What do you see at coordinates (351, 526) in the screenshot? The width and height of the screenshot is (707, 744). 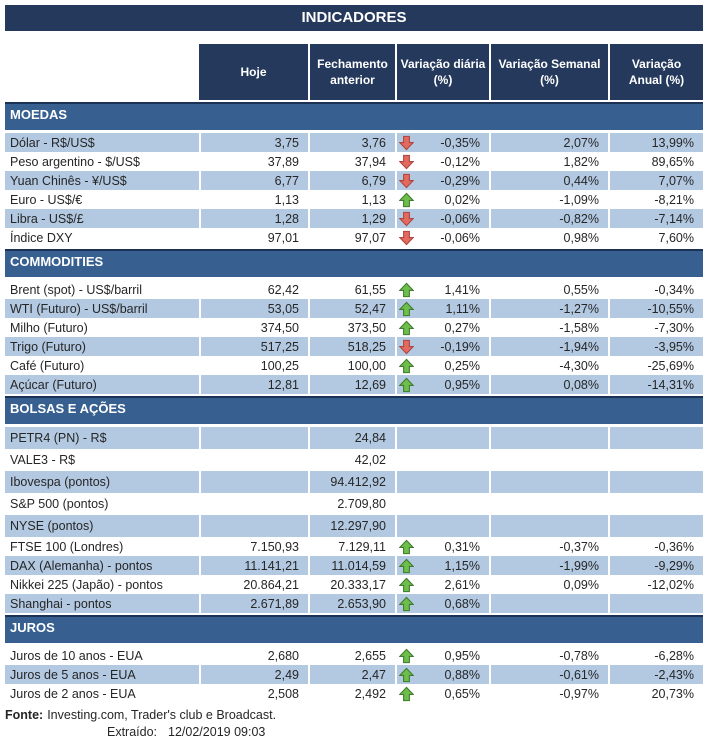 I see `fechamento-value: 12.297,90` at bounding box center [351, 526].